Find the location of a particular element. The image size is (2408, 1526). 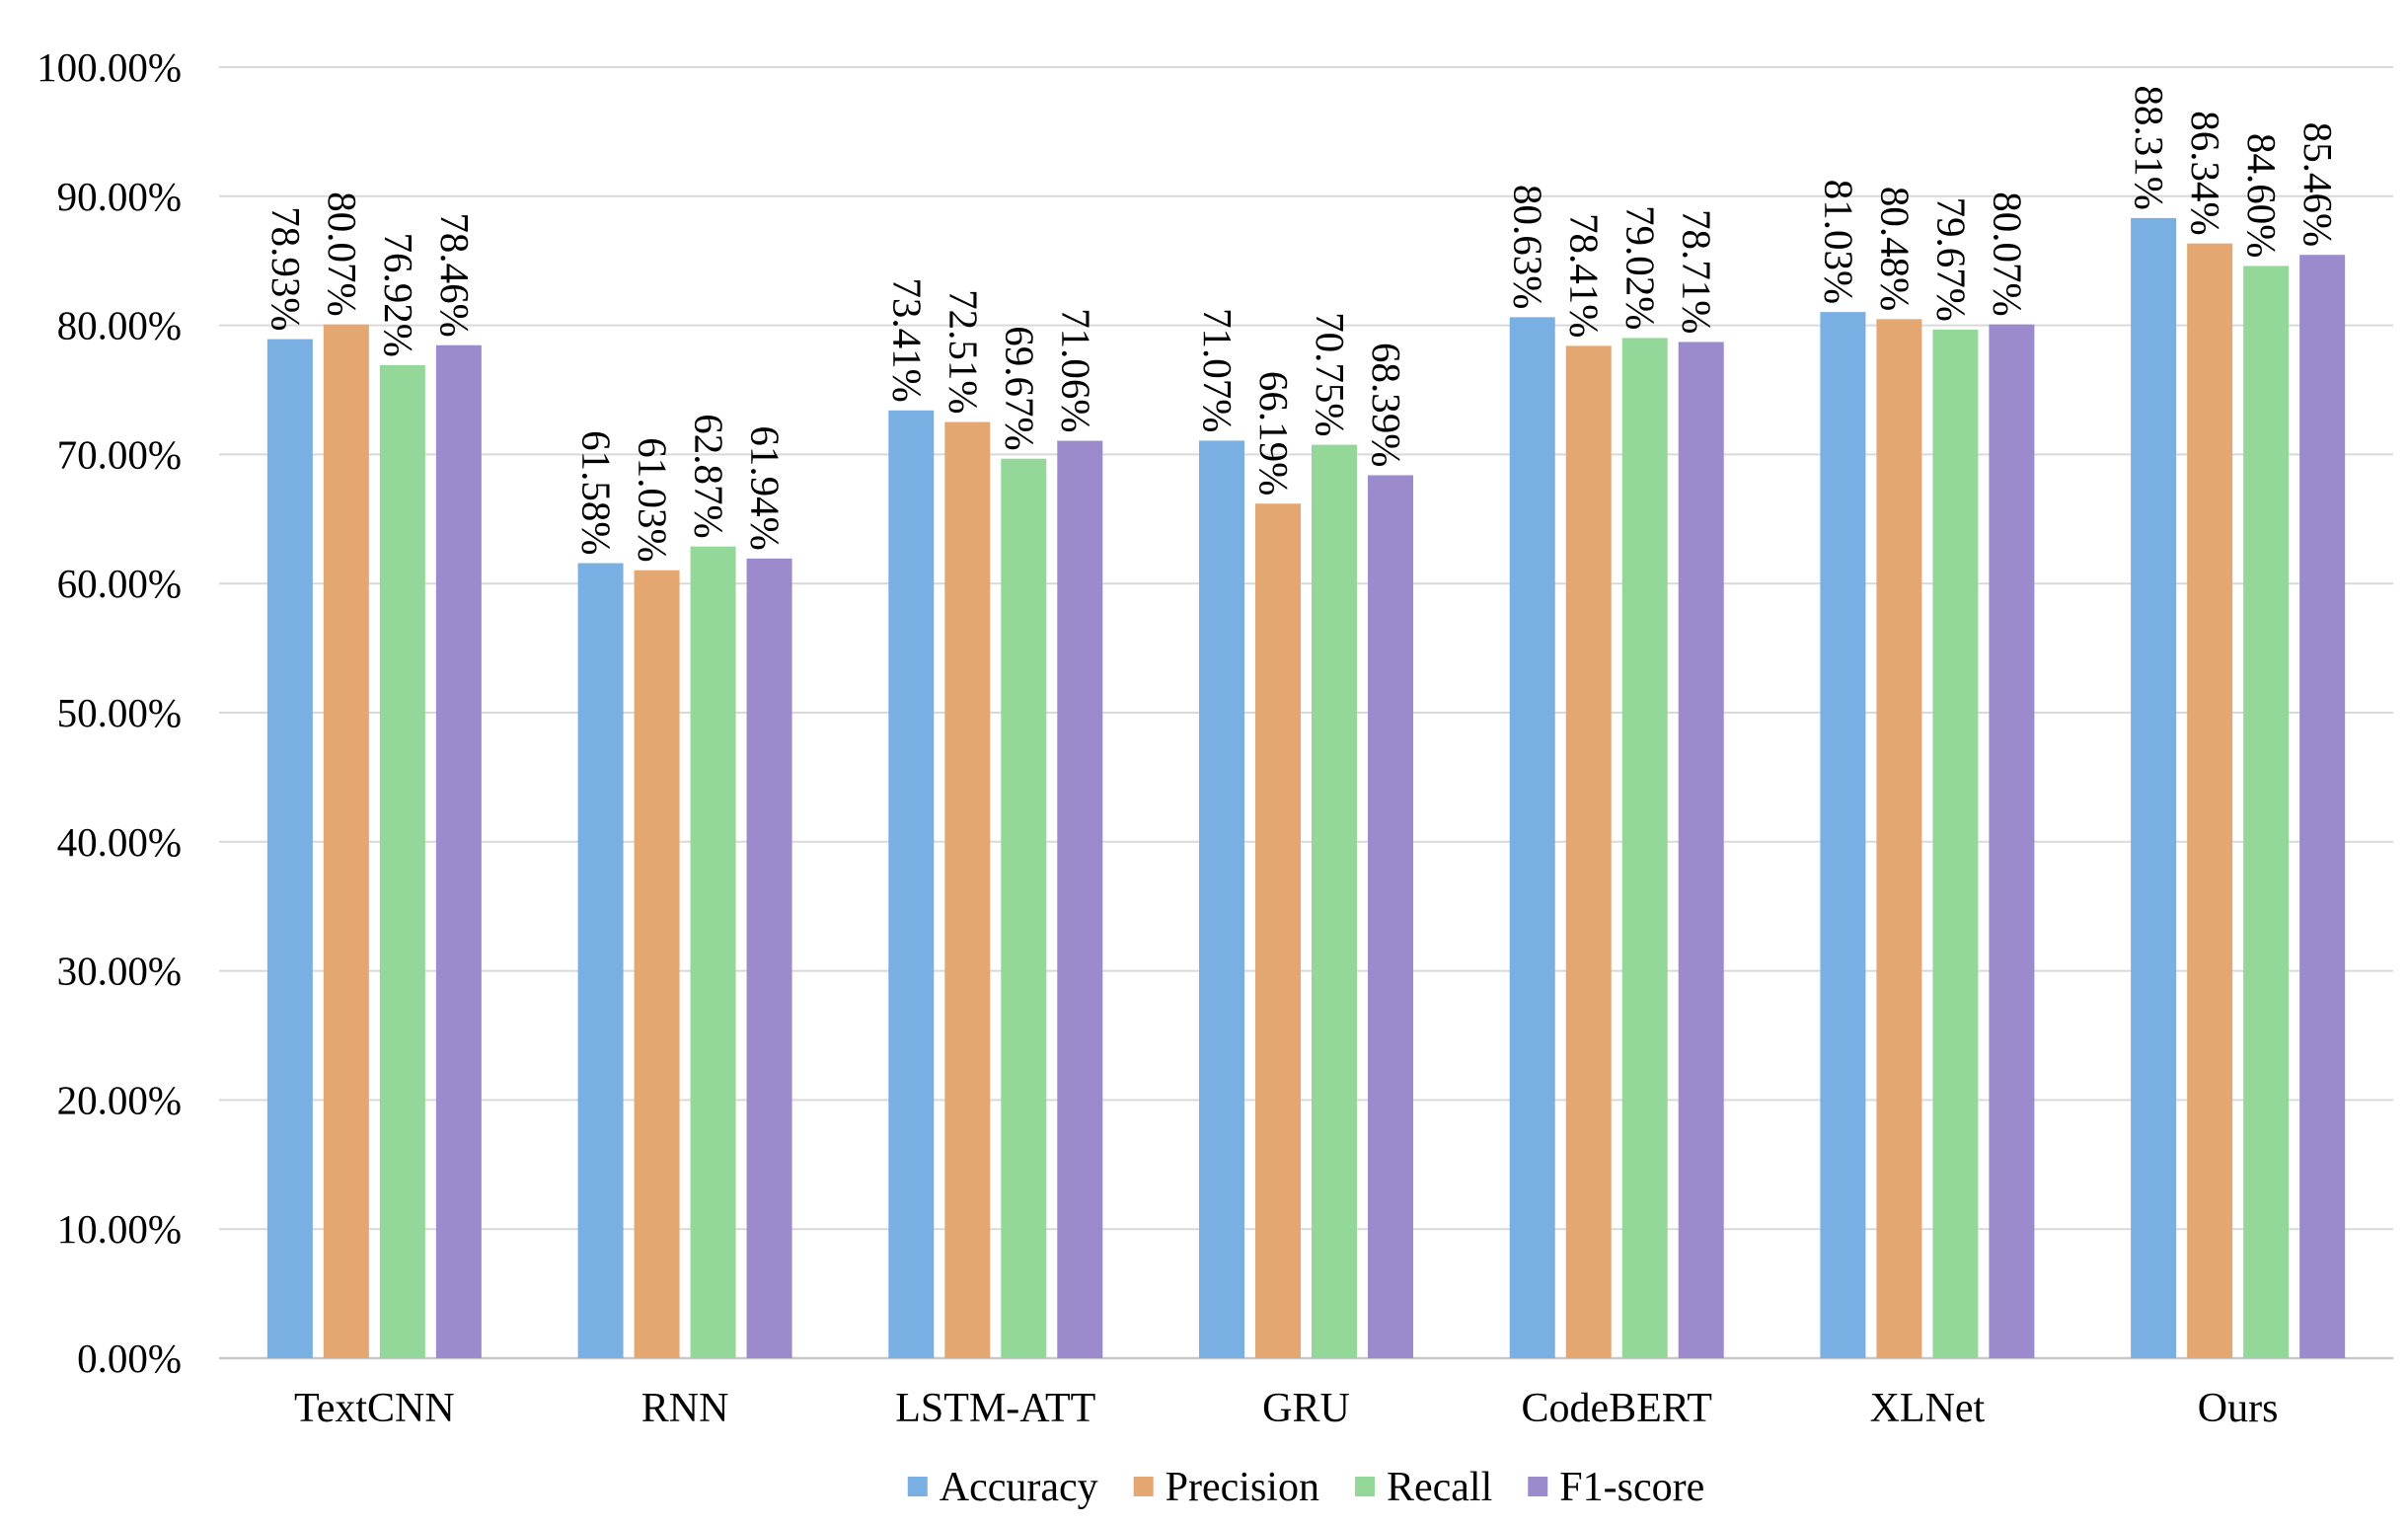

data-label: 79.02% is located at coordinates (1641, 268).